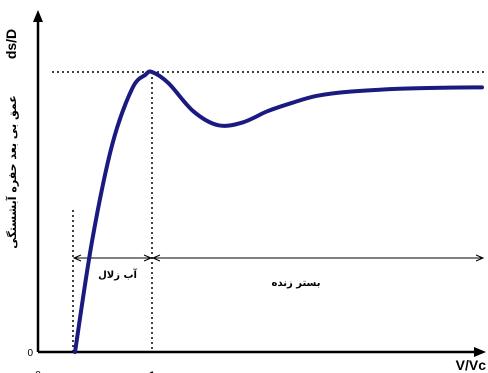 Image resolution: width=488 pixels, height=373 pixels. Describe the element at coordinates (38, 16) in the screenshot. I see `y-axis-arrow` at that location.